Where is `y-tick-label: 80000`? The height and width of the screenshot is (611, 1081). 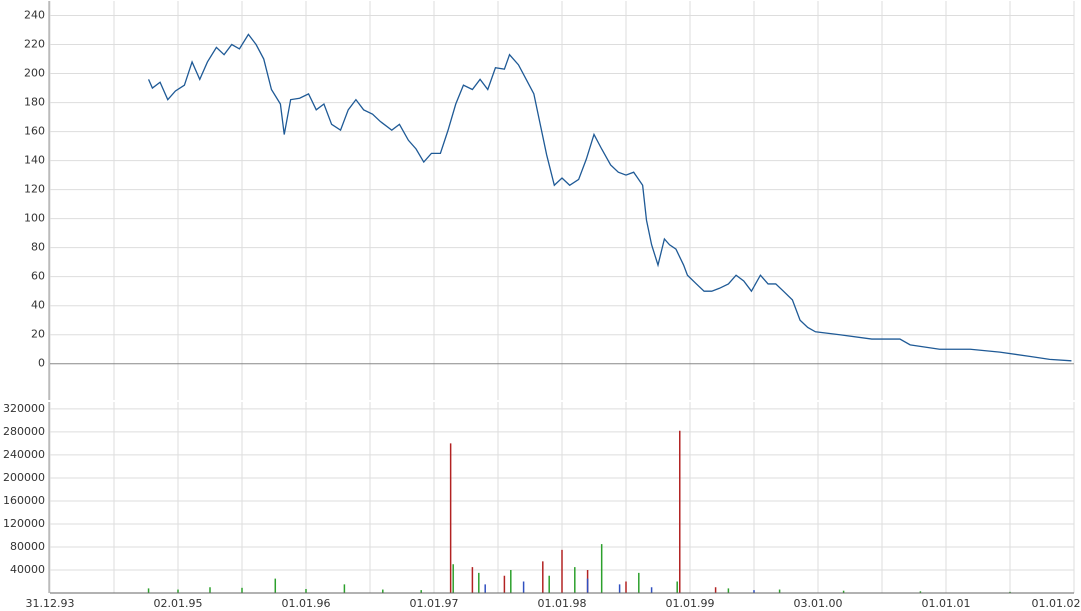
y-tick-label: 80000 is located at coordinates (27, 546).